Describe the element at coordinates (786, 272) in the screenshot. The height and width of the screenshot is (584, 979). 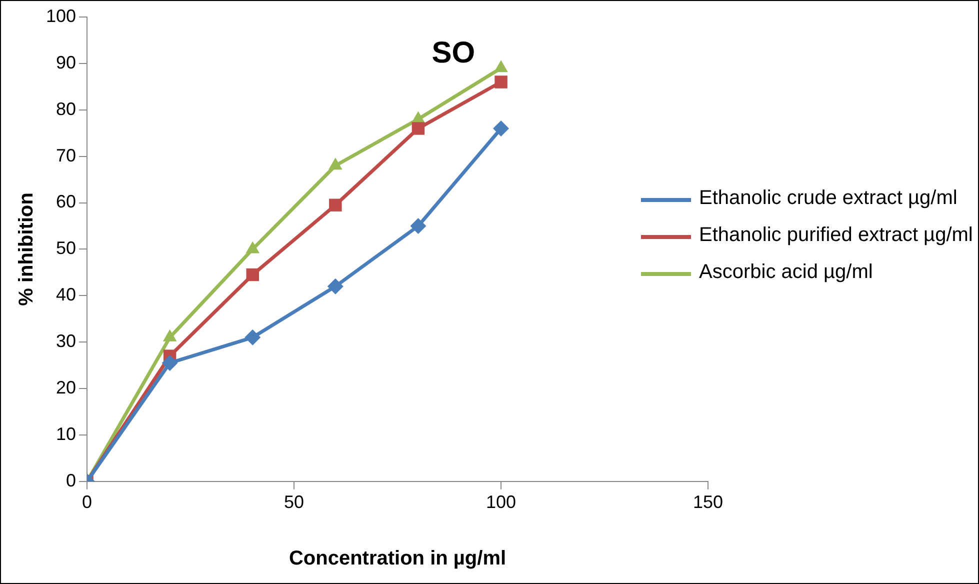
I see `legend-label: Ascorbic acid µg/ml` at that location.